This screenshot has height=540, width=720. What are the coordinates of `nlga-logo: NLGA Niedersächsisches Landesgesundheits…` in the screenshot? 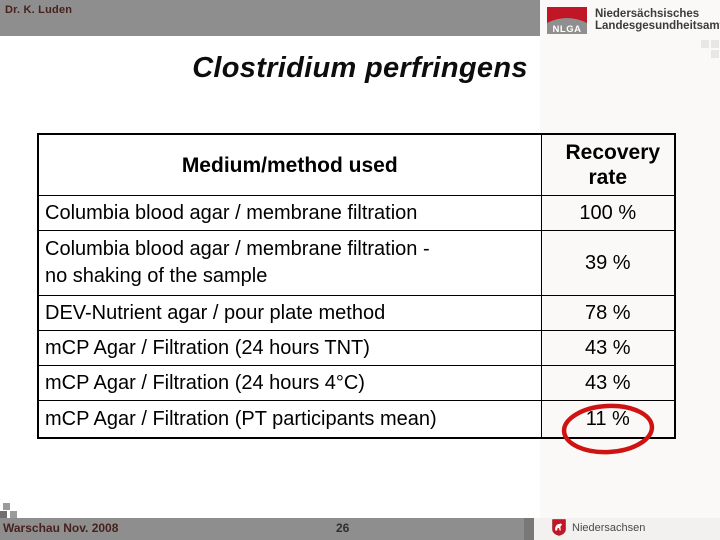 It's located at (633, 21).